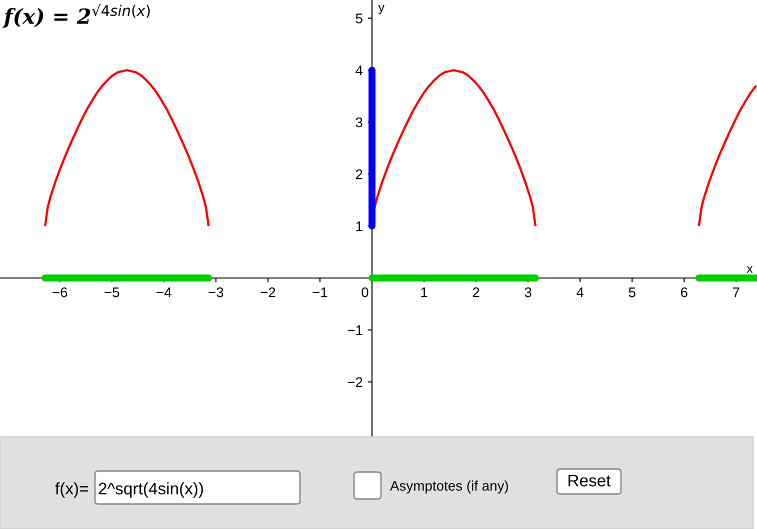  What do you see at coordinates (76, 16) in the screenshot?
I see `chart-title: f(x) = 2$^{√4sin(x)}$` at bounding box center [76, 16].